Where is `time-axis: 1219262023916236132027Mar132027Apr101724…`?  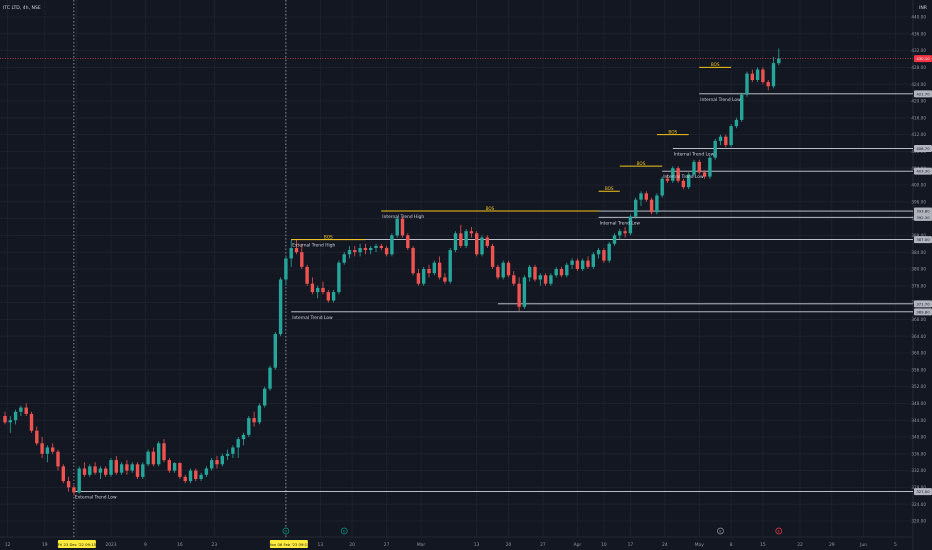 time-axis: 1219262023916236132027Mar132027Apr101724… is located at coordinates (451, 537).